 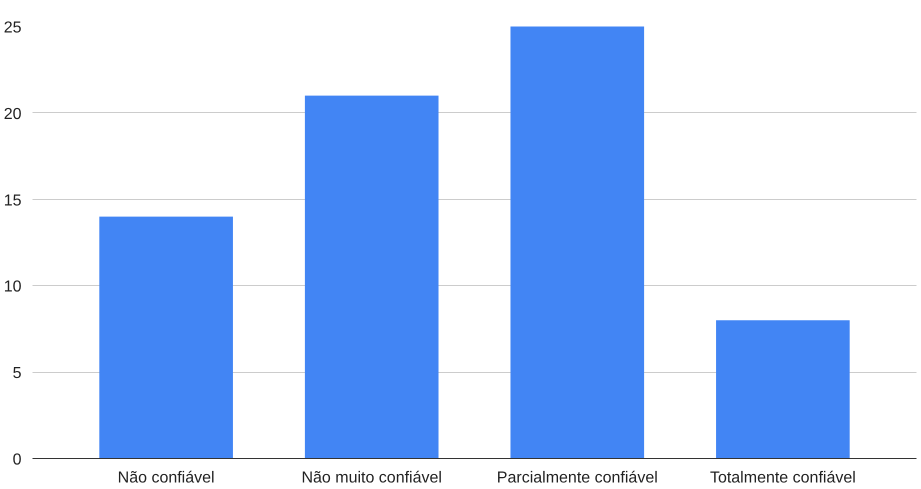 What do you see at coordinates (17, 373) in the screenshot?
I see `y-tick-label: 5` at bounding box center [17, 373].